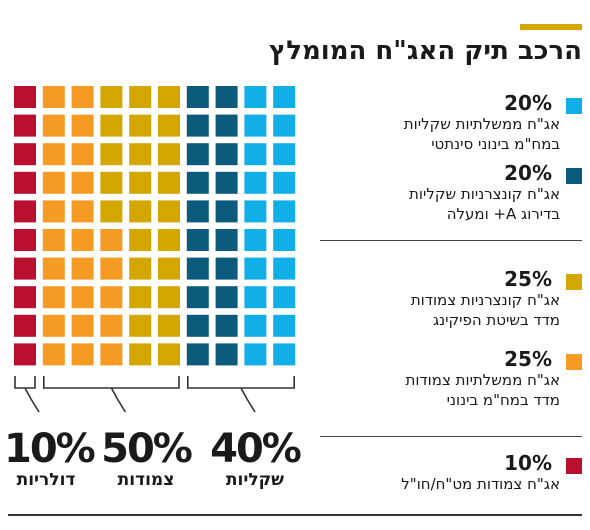  What do you see at coordinates (484, 194) in the screenshot?
I see `legend-description-line: אג"ח קונצרניות שקליות` at bounding box center [484, 194].